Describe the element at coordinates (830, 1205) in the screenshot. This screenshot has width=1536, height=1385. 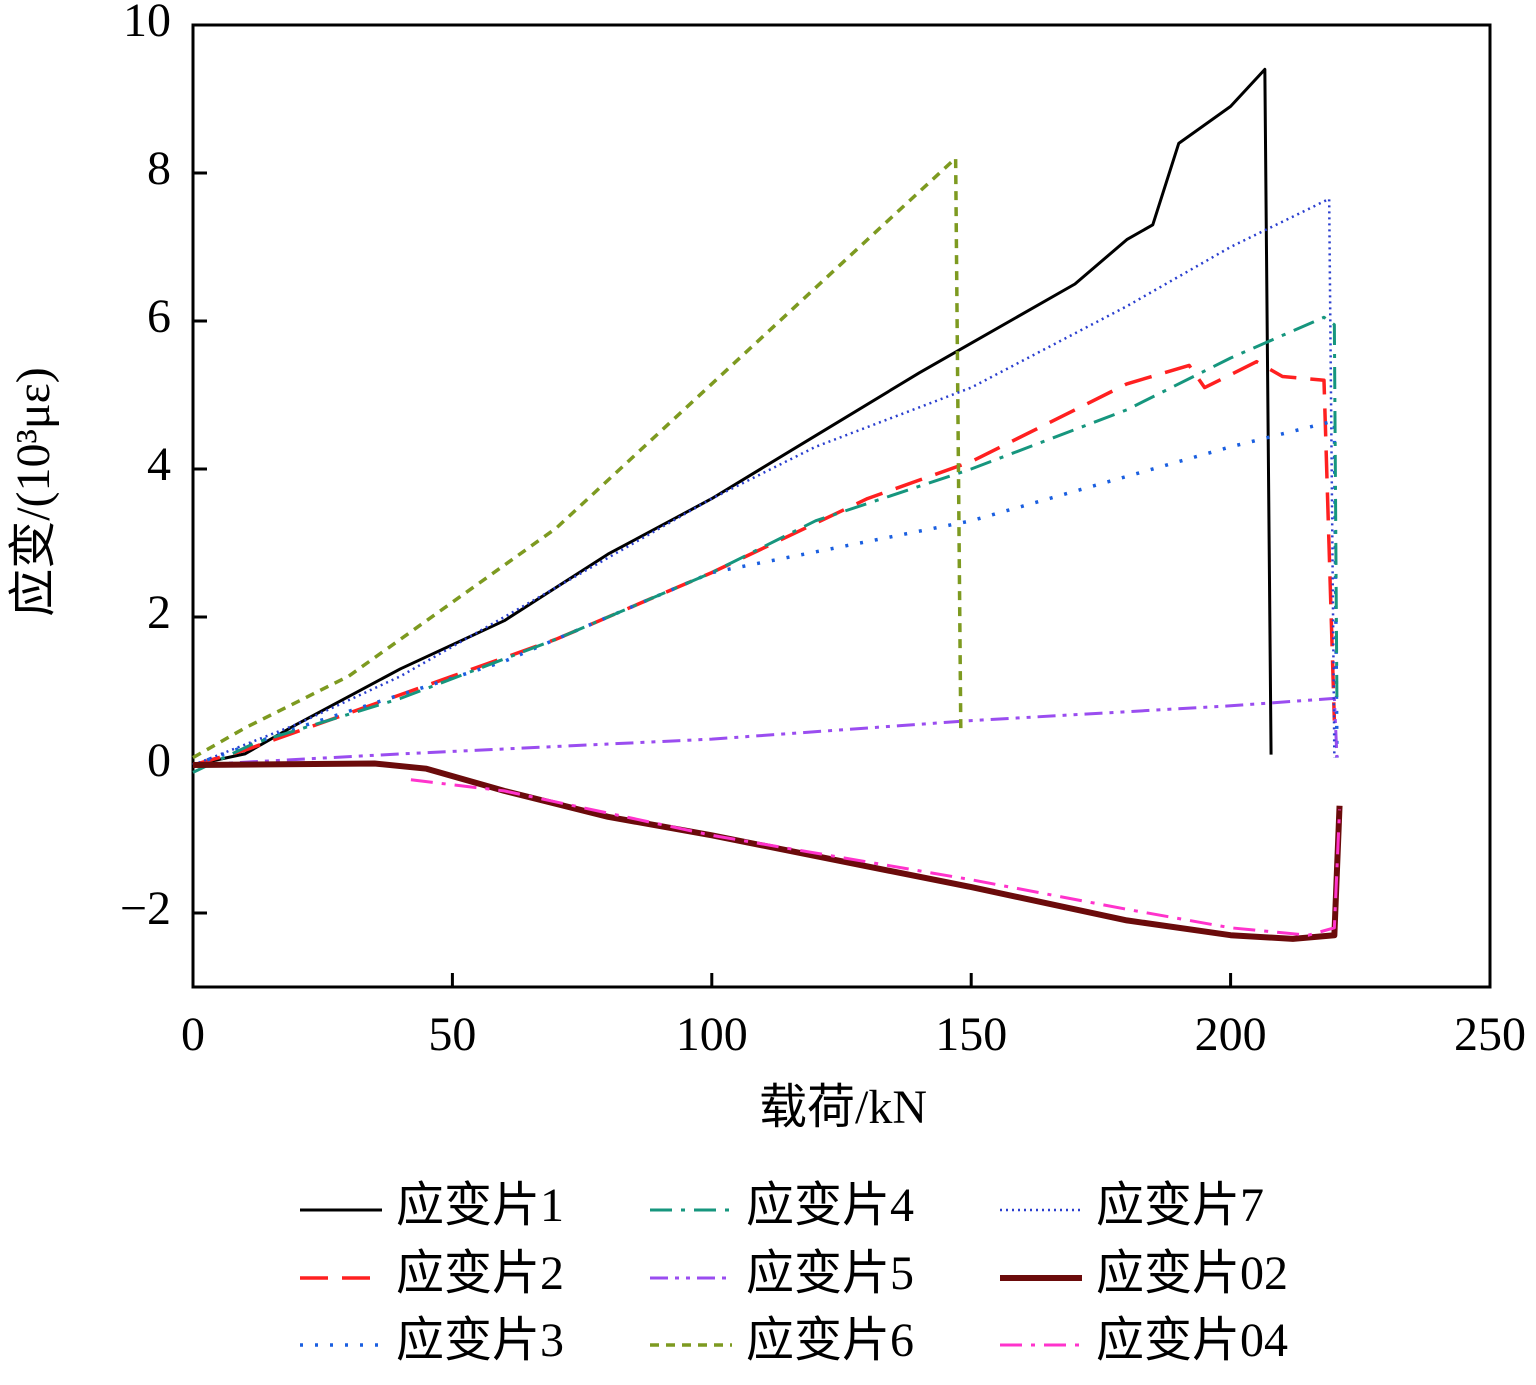
I see `legend-label: 应变片4` at that location.